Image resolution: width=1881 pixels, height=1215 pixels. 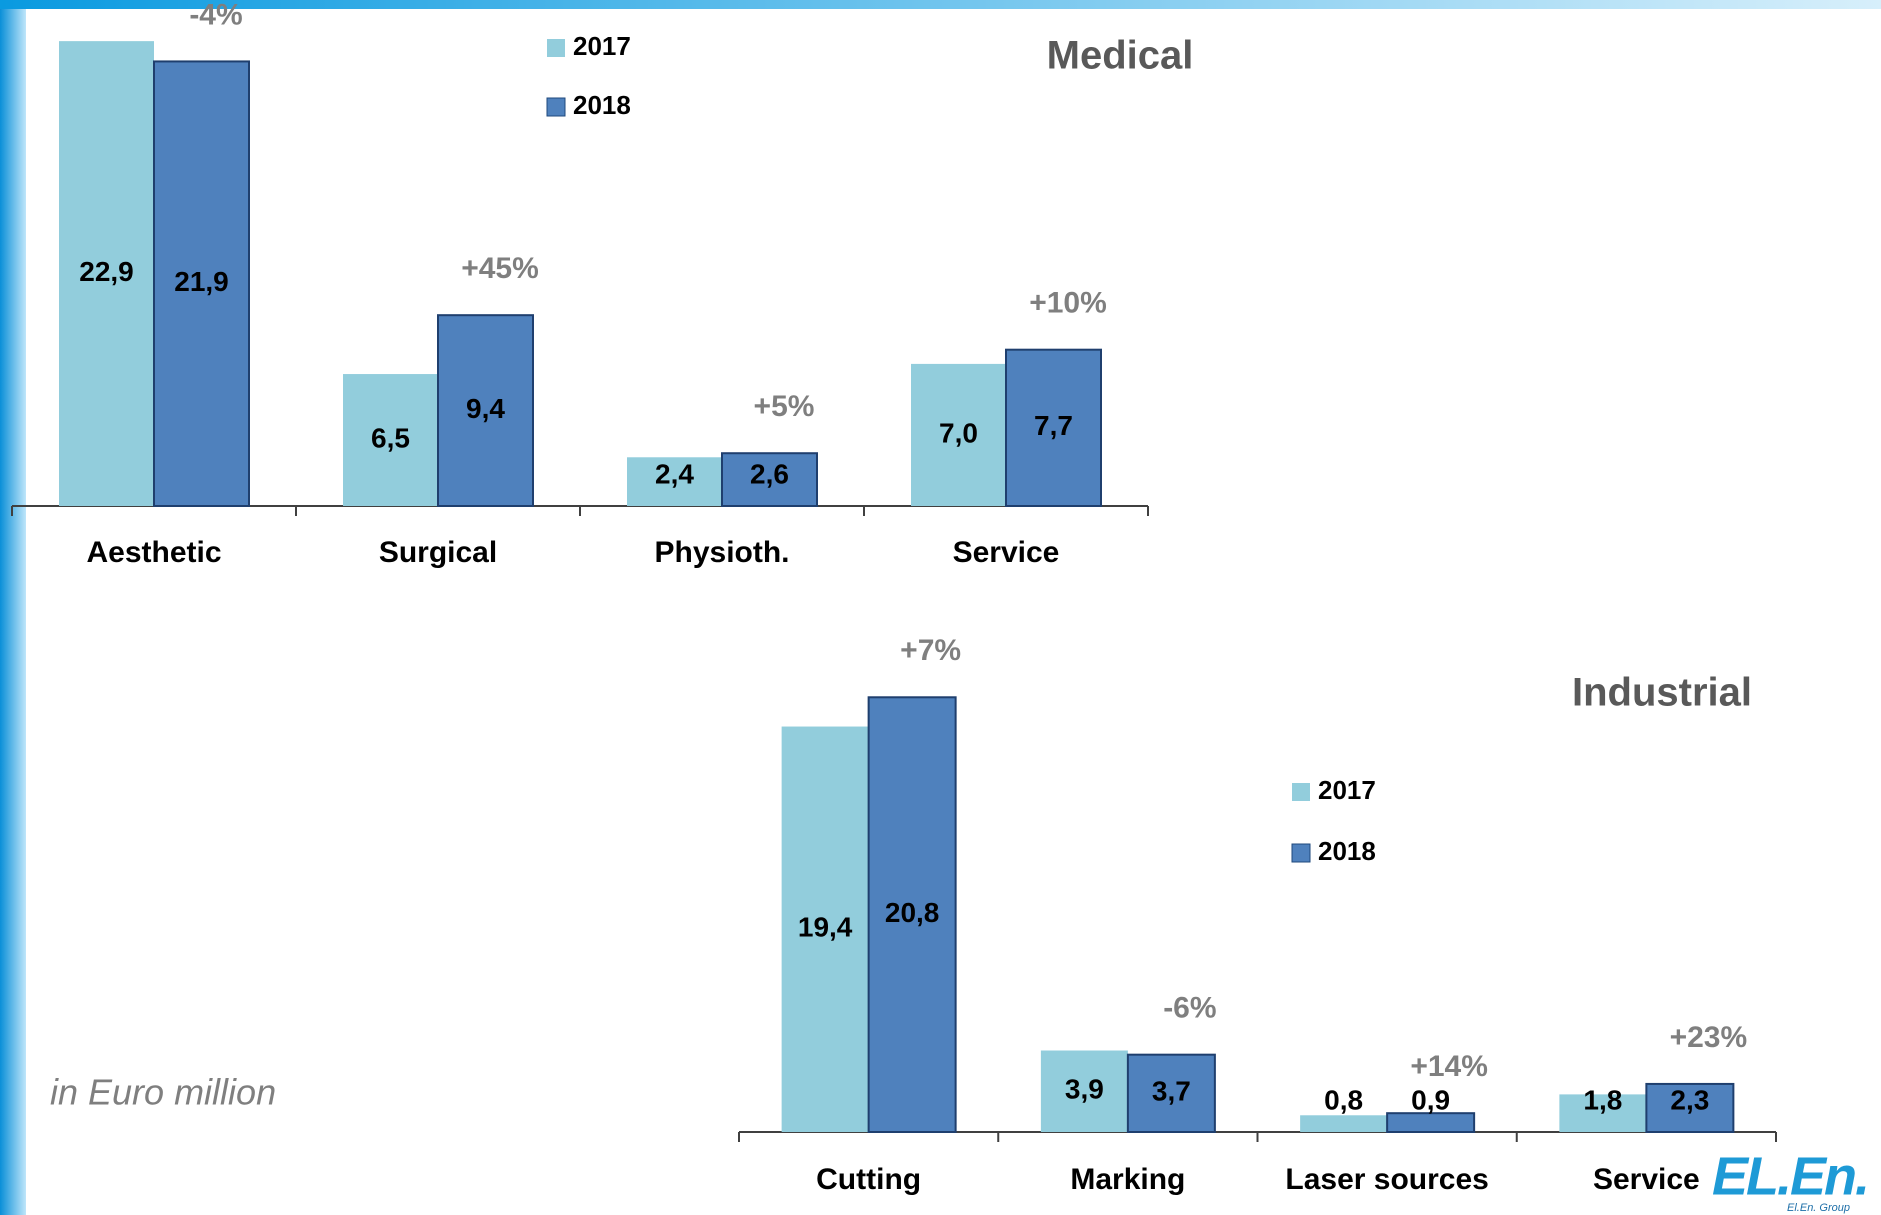 I want to click on x-tick-label: Laser sources, so click(x=1386, y=1179).